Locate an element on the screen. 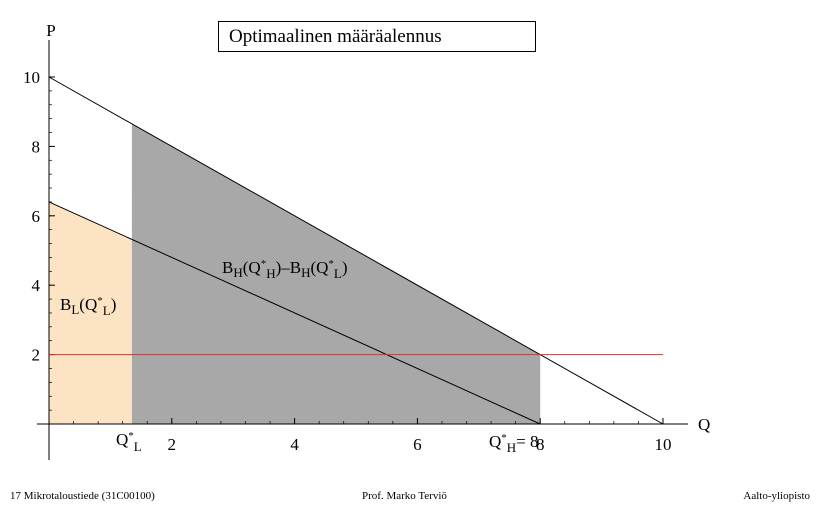  y-axis-label: P is located at coordinates (50, 30).